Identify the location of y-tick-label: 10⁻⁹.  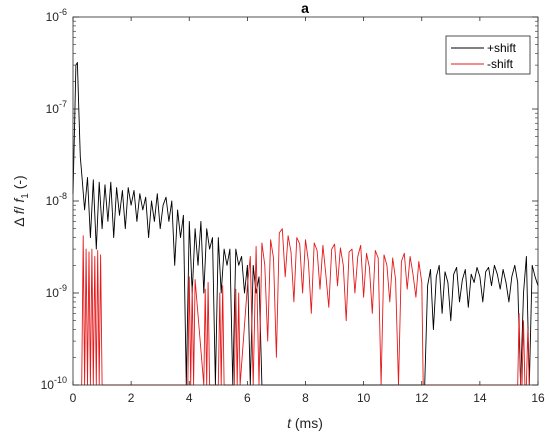
(56, 291).